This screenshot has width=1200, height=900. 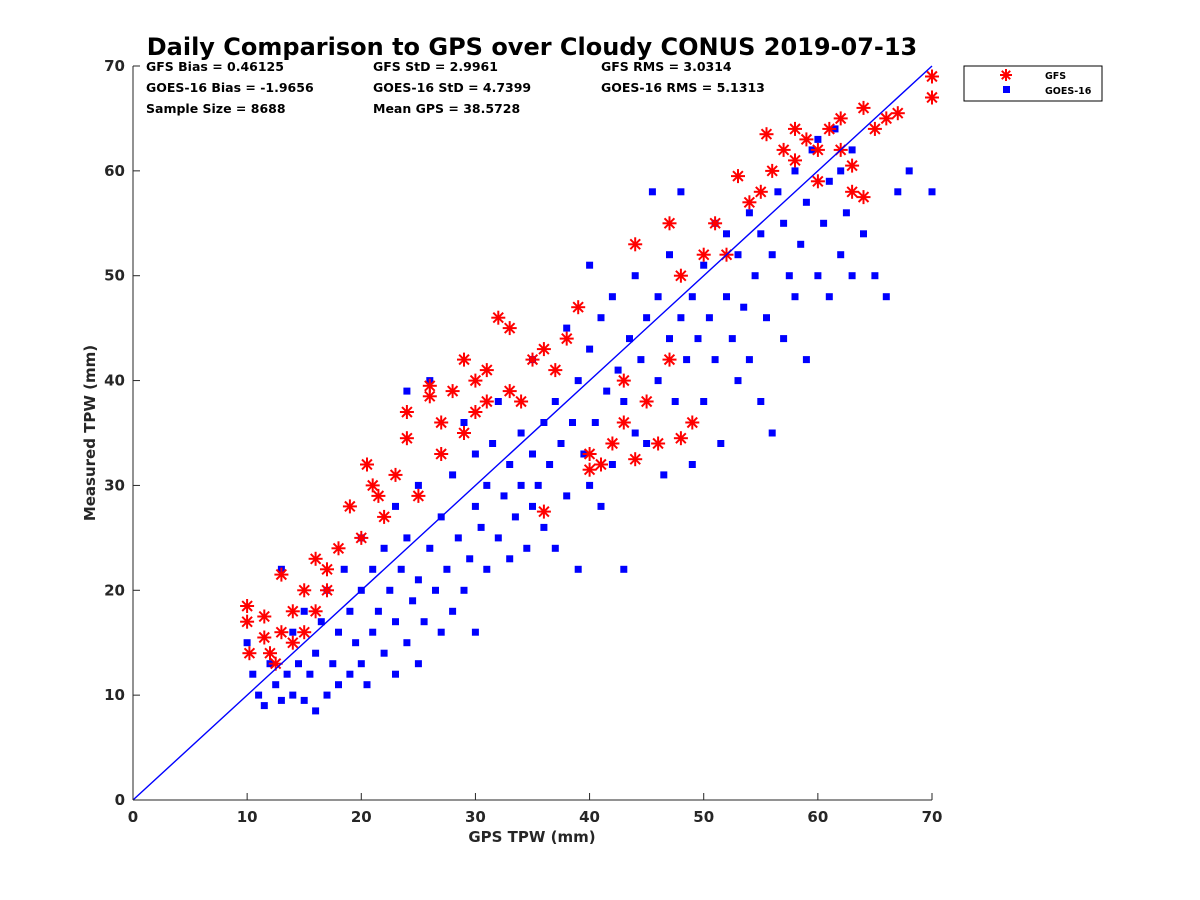 What do you see at coordinates (452, 87) in the screenshot?
I see `stat-goes-std: GOES-16 StD = 4.7399` at bounding box center [452, 87].